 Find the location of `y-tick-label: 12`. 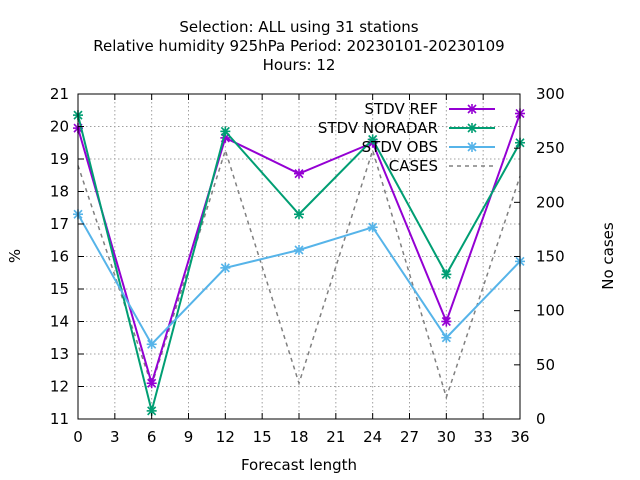

y-tick-label: 12 is located at coordinates (59, 387).